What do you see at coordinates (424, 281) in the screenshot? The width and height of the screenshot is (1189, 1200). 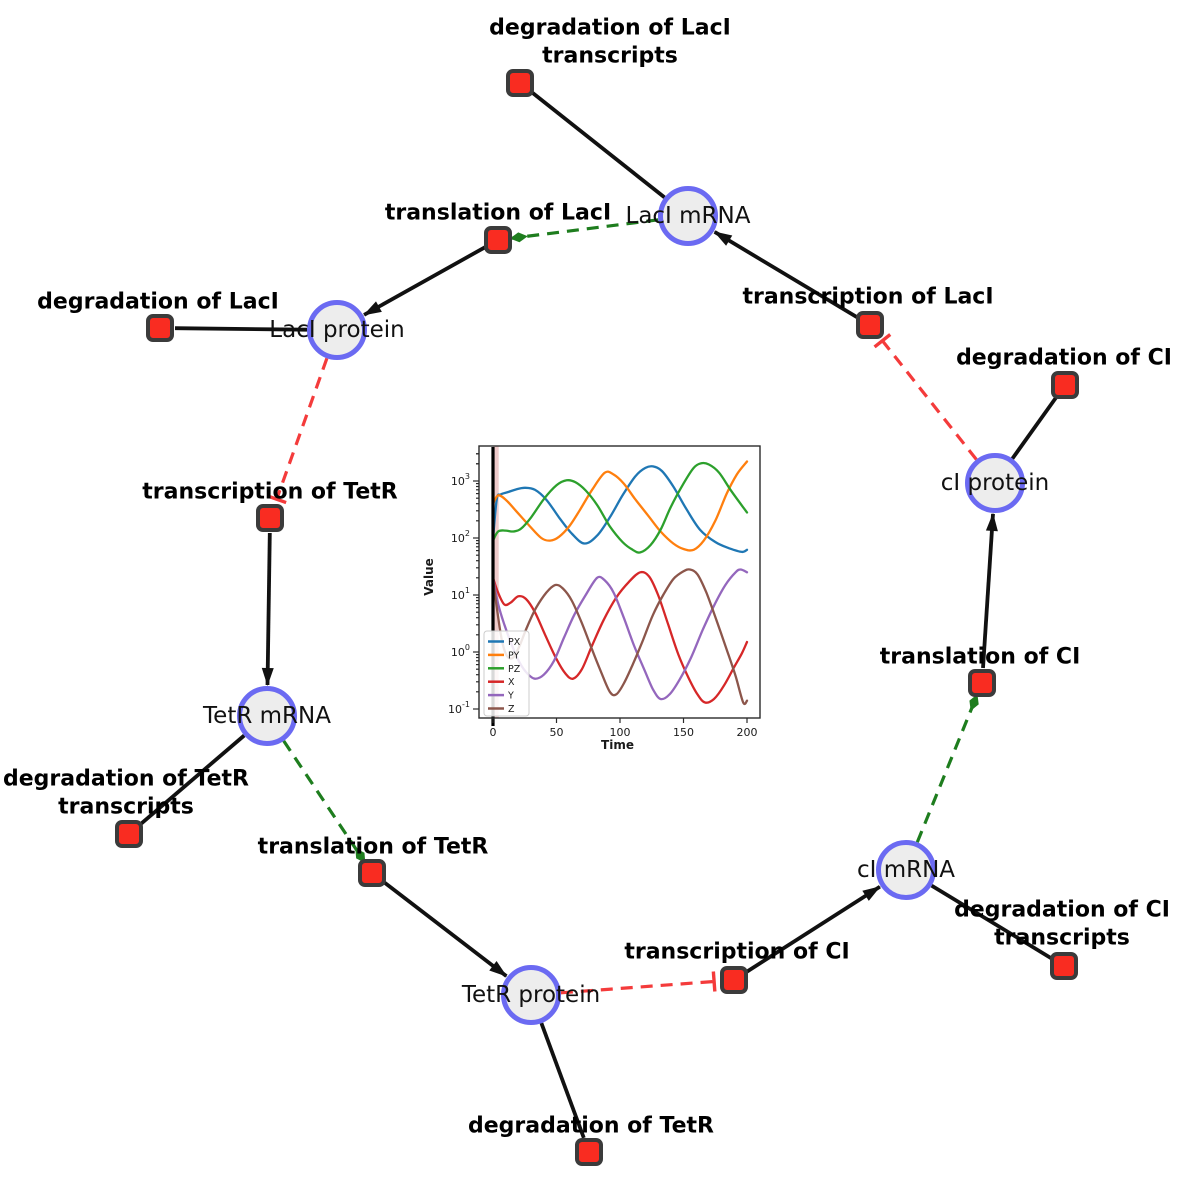 I see `edge-production-translation-of-laci-to-laci-protein` at bounding box center [424, 281].